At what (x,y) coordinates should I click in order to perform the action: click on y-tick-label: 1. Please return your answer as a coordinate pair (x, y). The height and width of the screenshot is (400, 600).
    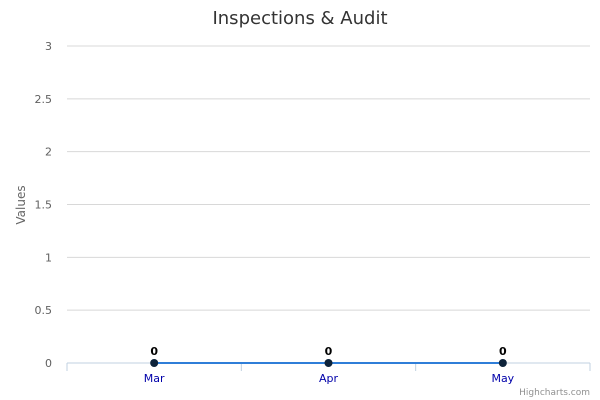
    Looking at the image, I should click on (48, 257).